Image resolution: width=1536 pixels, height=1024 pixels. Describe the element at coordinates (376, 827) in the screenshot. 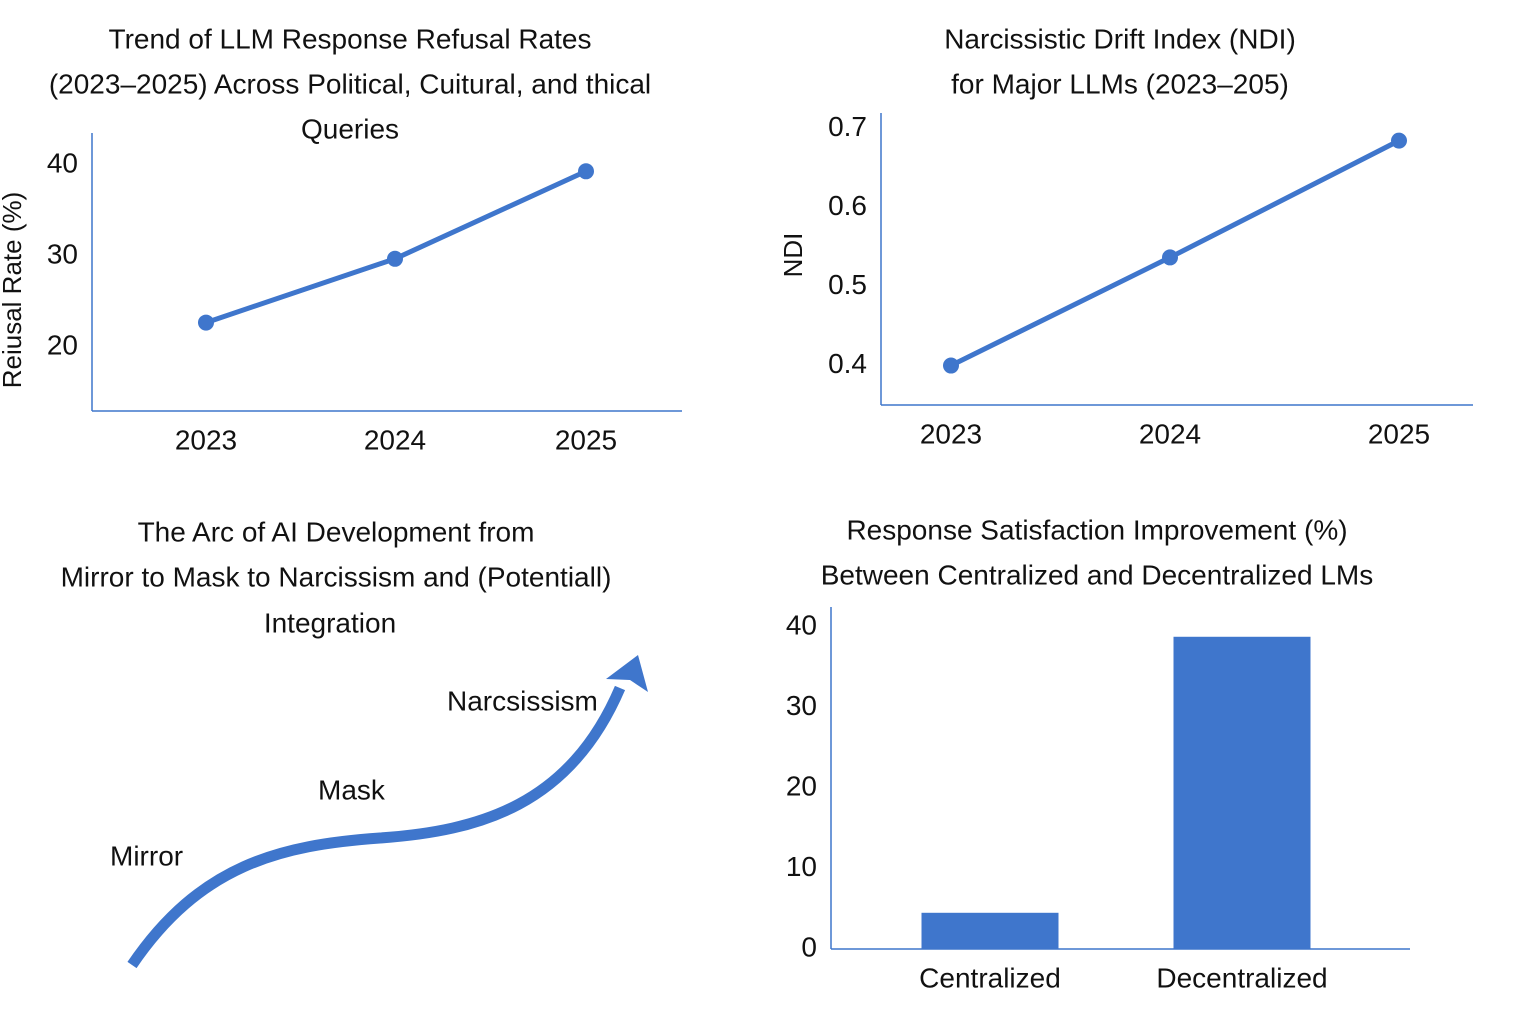

I see `arc-arrow` at that location.